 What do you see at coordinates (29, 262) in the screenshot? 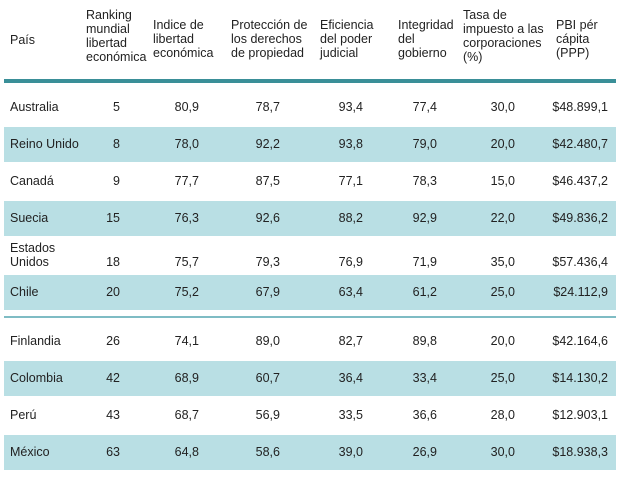
I see `cell-country-line: Unidos` at bounding box center [29, 262].